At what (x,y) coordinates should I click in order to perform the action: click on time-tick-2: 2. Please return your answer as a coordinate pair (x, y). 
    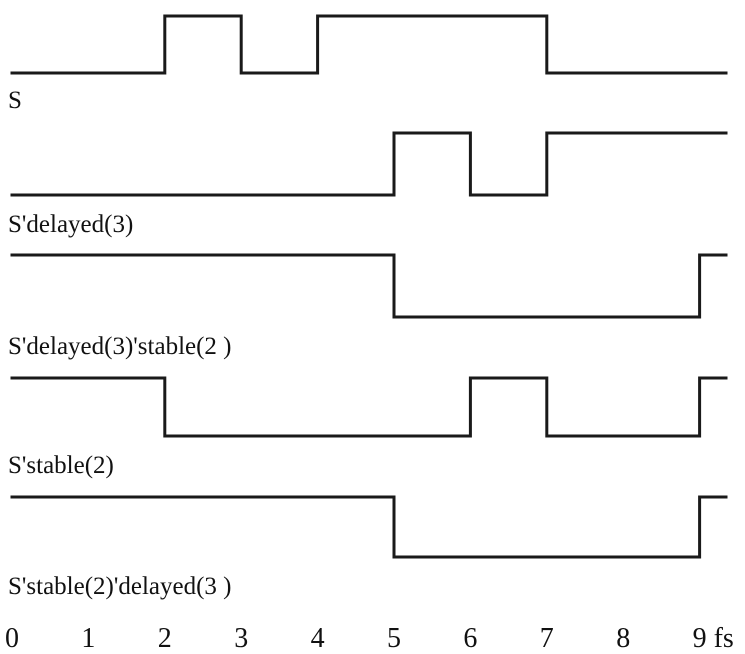
    Looking at the image, I should click on (165, 638).